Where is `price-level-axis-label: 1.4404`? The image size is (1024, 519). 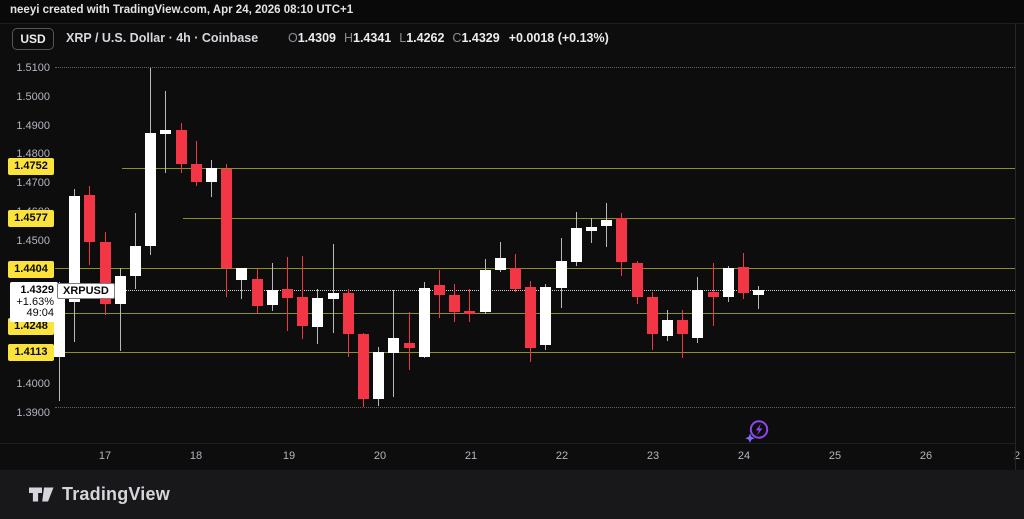
price-level-axis-label: 1.4404 is located at coordinates (31, 269).